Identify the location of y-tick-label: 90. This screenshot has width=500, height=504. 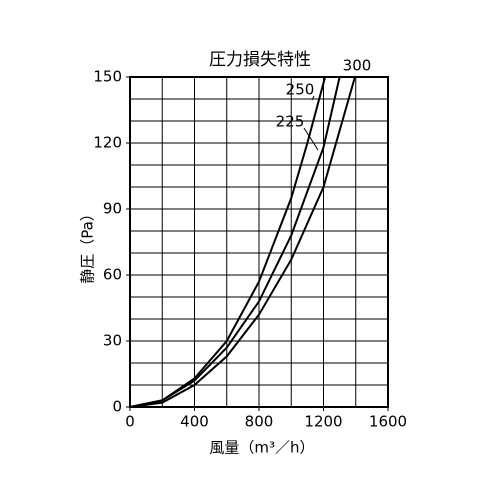
(112, 209).